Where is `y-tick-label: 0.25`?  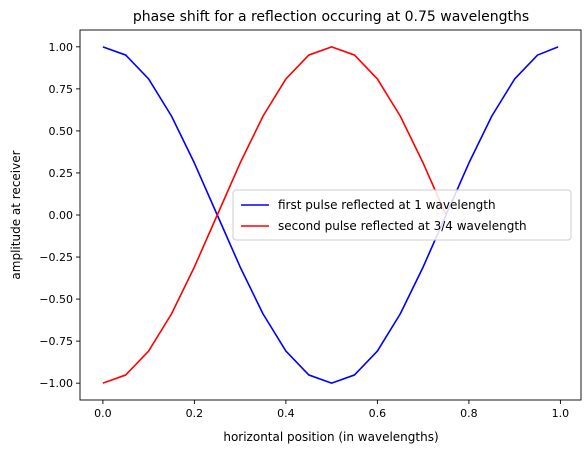 y-tick-label: 0.25 is located at coordinates (61, 173).